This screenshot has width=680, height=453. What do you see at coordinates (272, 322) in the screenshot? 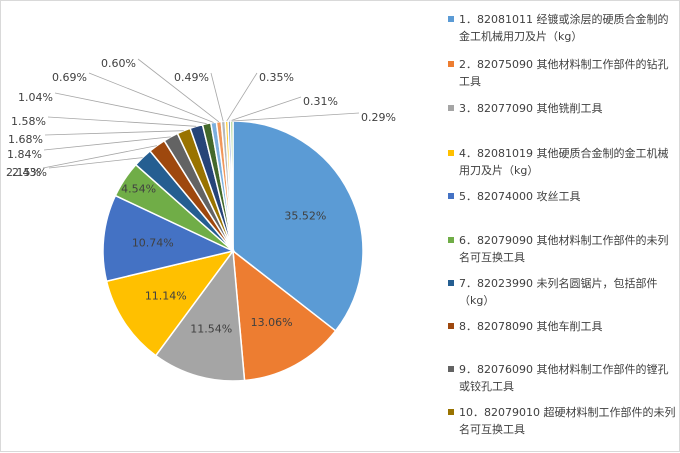
I see `data-label: 13.06%` at bounding box center [272, 322].